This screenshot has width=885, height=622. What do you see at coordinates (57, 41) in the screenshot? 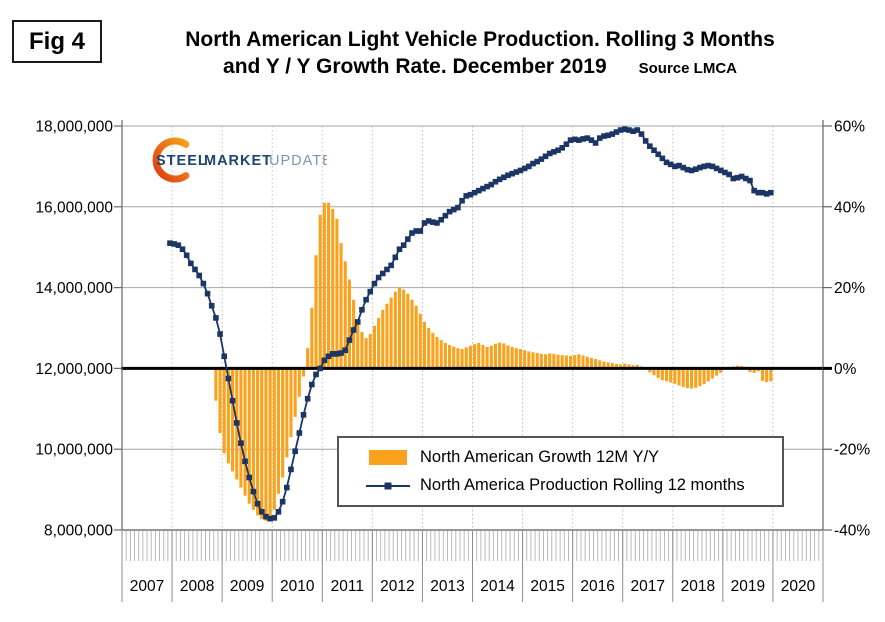
I see `figure-label-box: Fig 4` at bounding box center [57, 41].